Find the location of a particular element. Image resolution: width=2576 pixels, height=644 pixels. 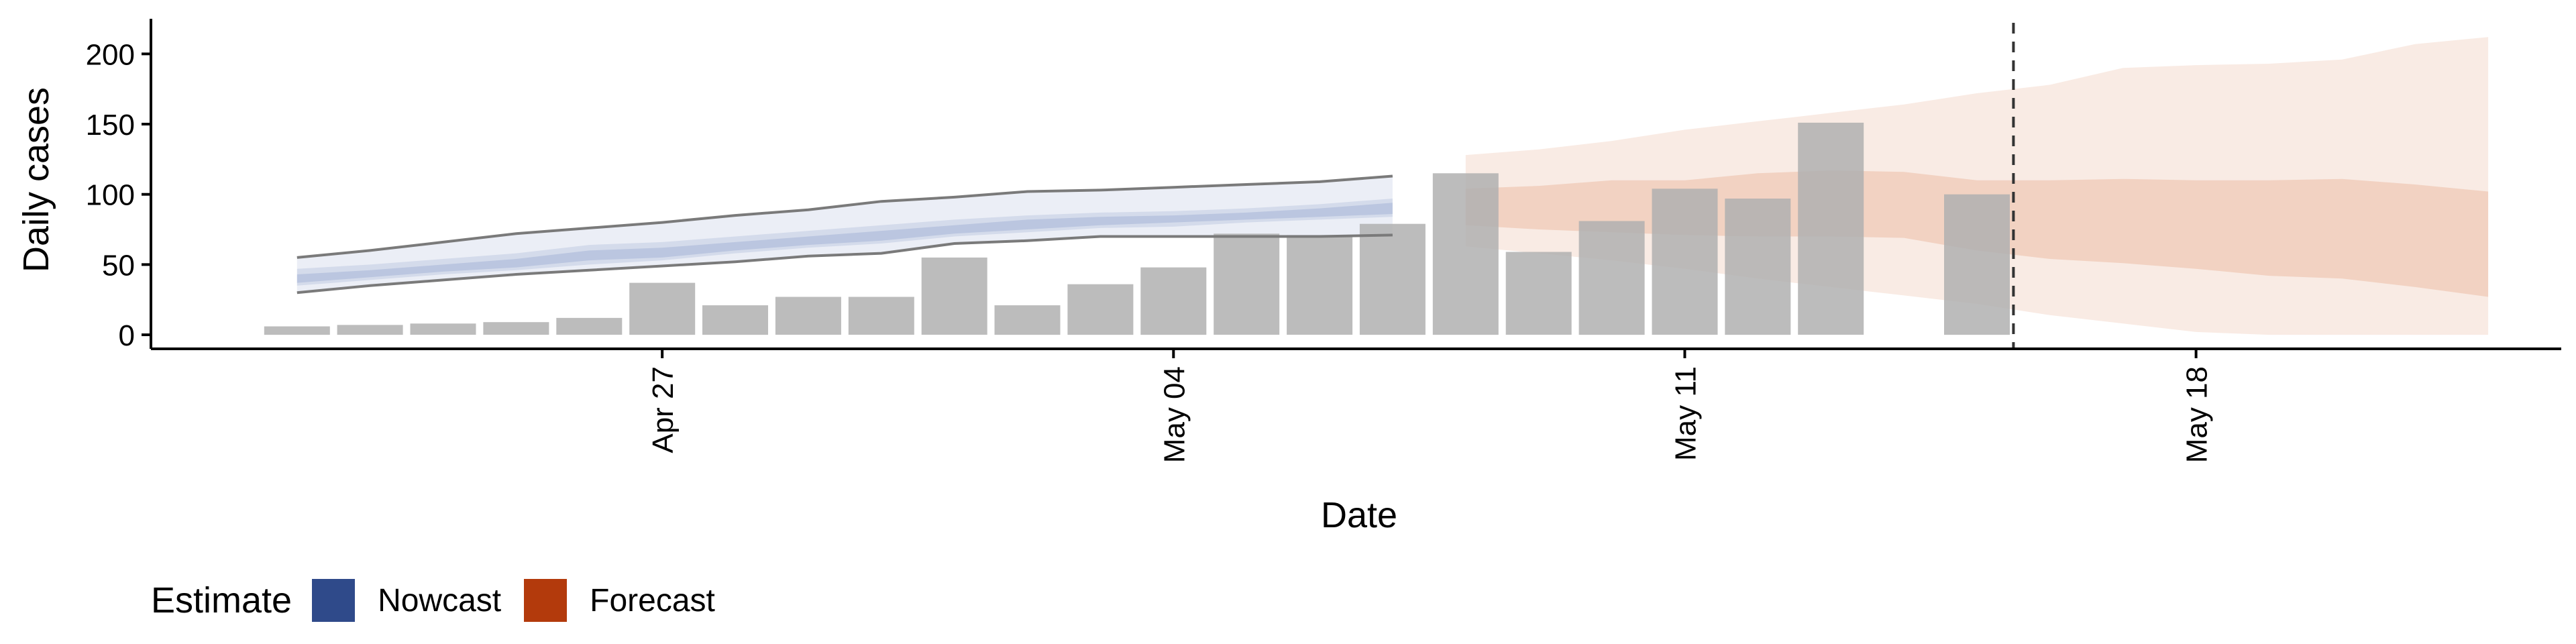

legend-item-nowcast: Nowcast is located at coordinates (406, 600).